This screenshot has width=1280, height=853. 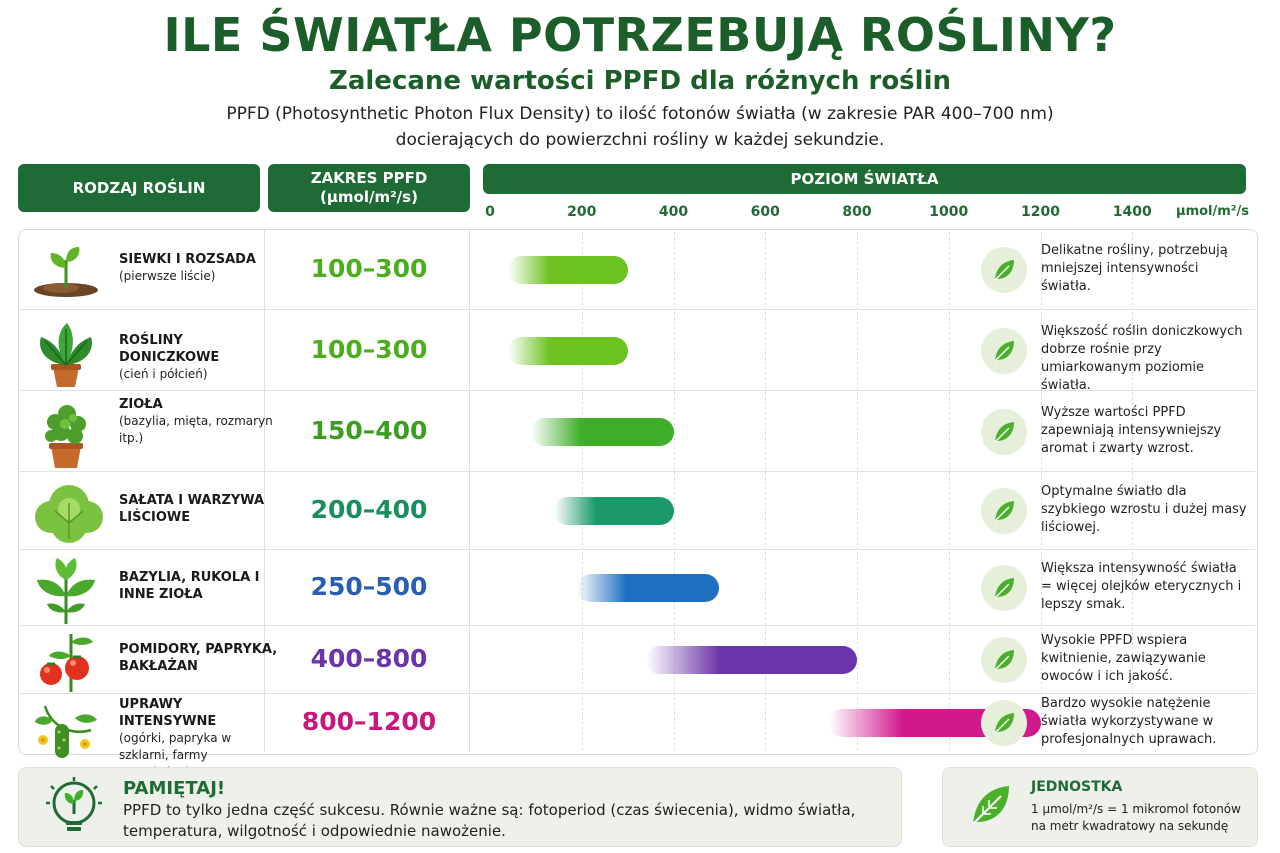 What do you see at coordinates (66, 268) in the screenshot?
I see `seedling-icon` at bounding box center [66, 268].